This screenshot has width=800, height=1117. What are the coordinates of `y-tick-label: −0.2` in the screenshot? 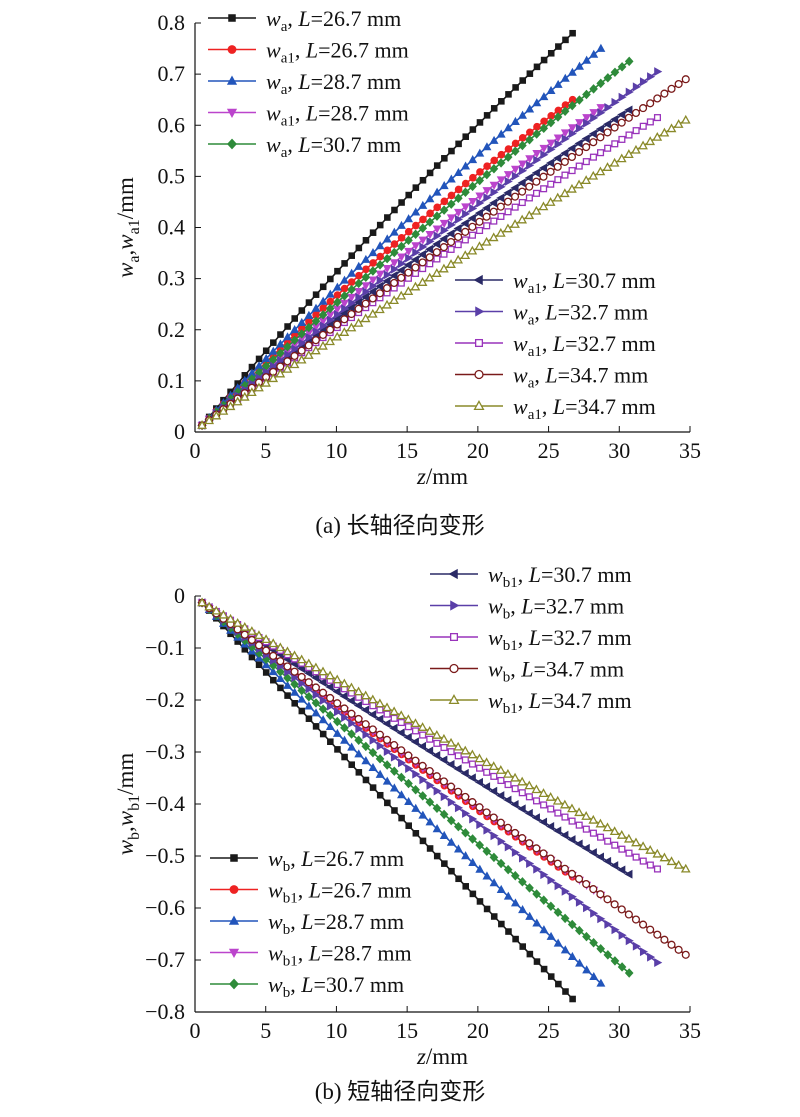 It's located at (165, 699).